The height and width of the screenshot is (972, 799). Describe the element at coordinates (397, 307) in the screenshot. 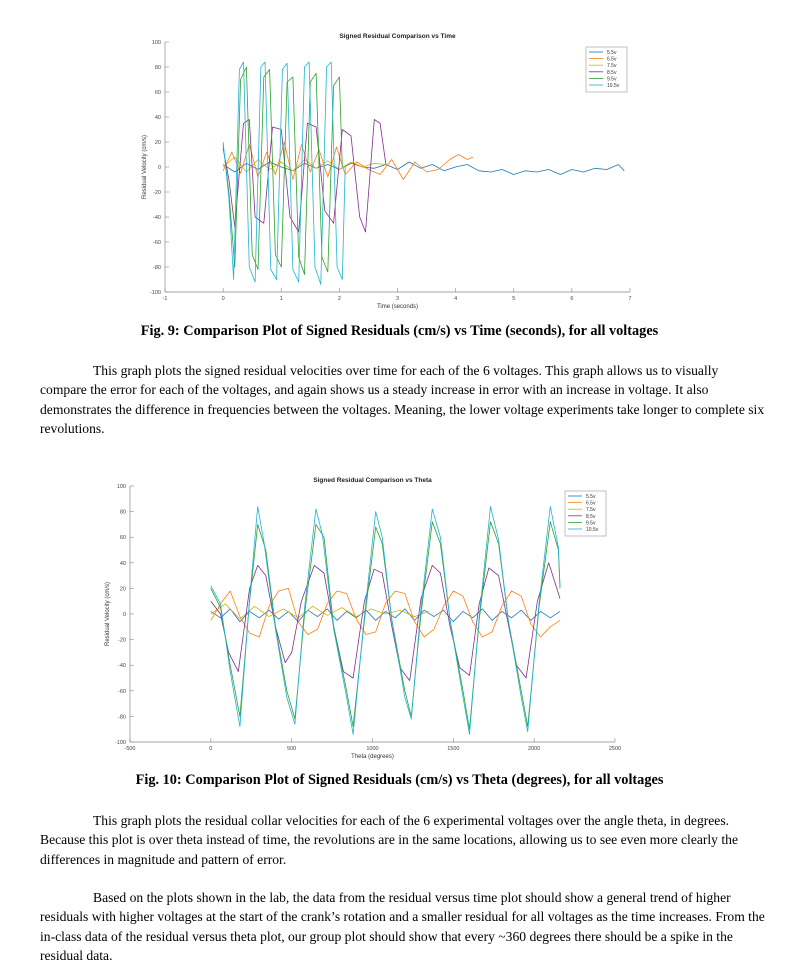

I see `x-axis-label: Time (seconds)` at that location.